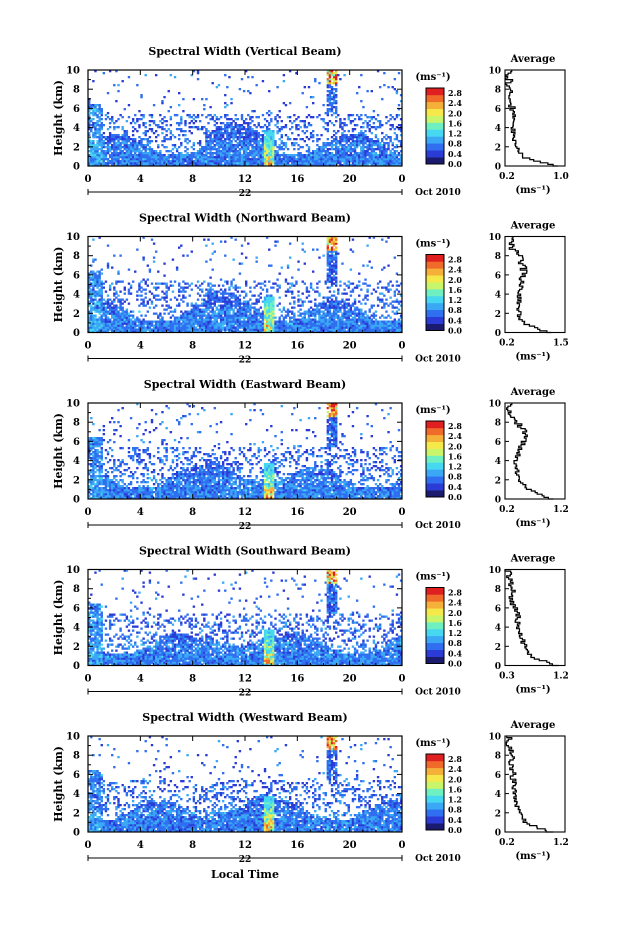  Describe the element at coordinates (561, 177) in the screenshot. I see `avg-x-tick-label: 1.0` at that location.